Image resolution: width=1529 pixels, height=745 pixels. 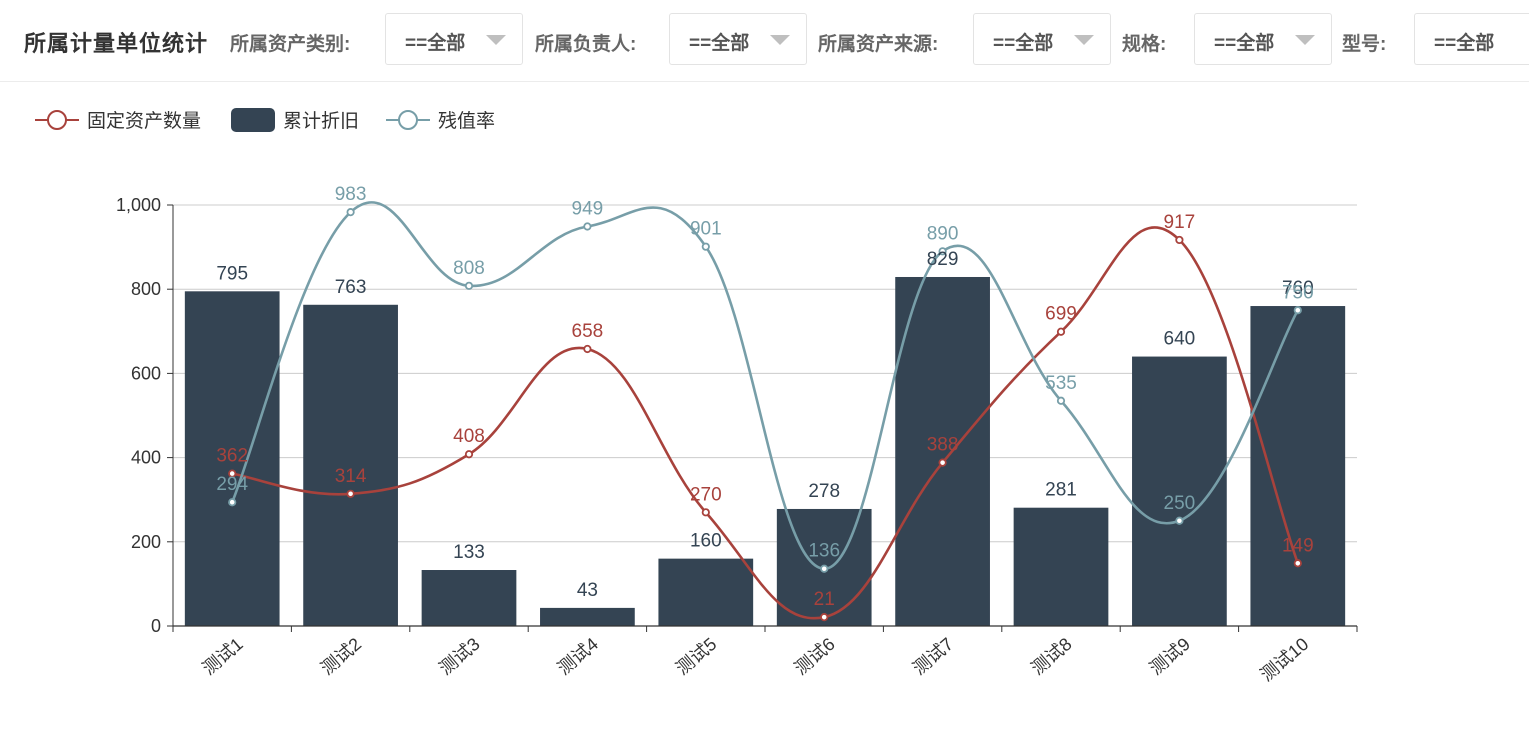 What do you see at coordinates (696, 656) in the screenshot?
I see `x-tick-label: 测试5` at bounding box center [696, 656].